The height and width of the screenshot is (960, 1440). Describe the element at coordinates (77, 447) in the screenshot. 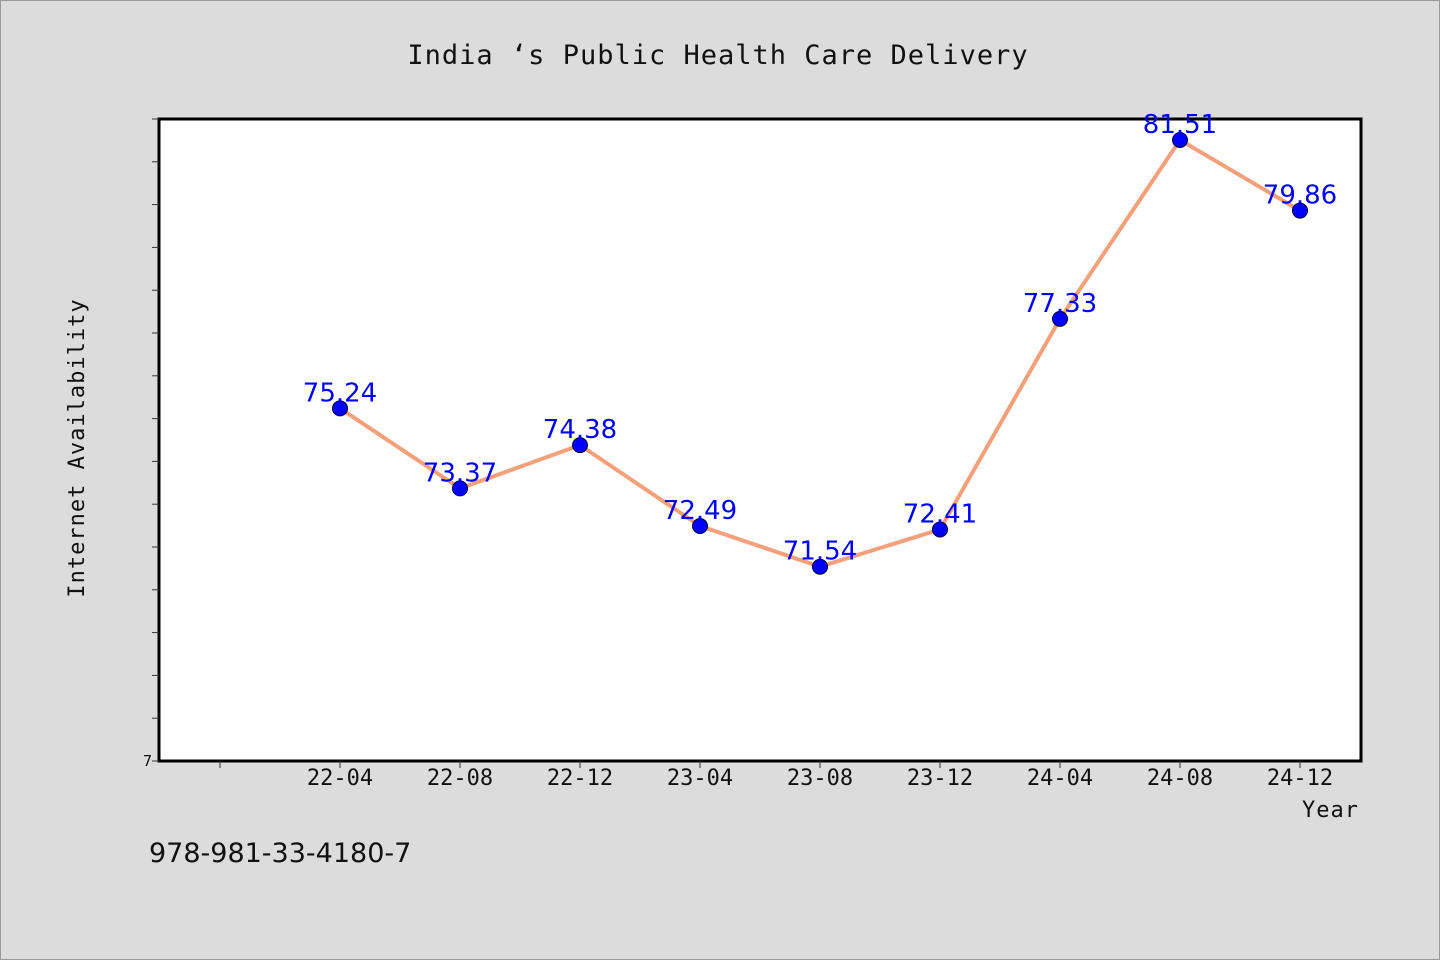

I see `y-axis-label: Internet Availability` at that location.